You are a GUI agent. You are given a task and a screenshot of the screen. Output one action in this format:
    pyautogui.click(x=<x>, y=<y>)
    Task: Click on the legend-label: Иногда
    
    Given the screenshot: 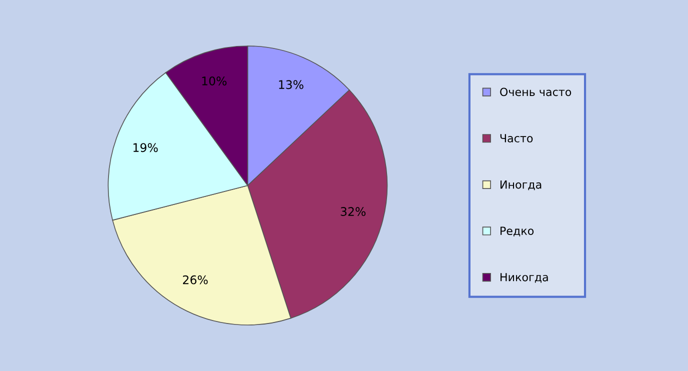 What is the action you would take?
    pyautogui.click(x=521, y=185)
    